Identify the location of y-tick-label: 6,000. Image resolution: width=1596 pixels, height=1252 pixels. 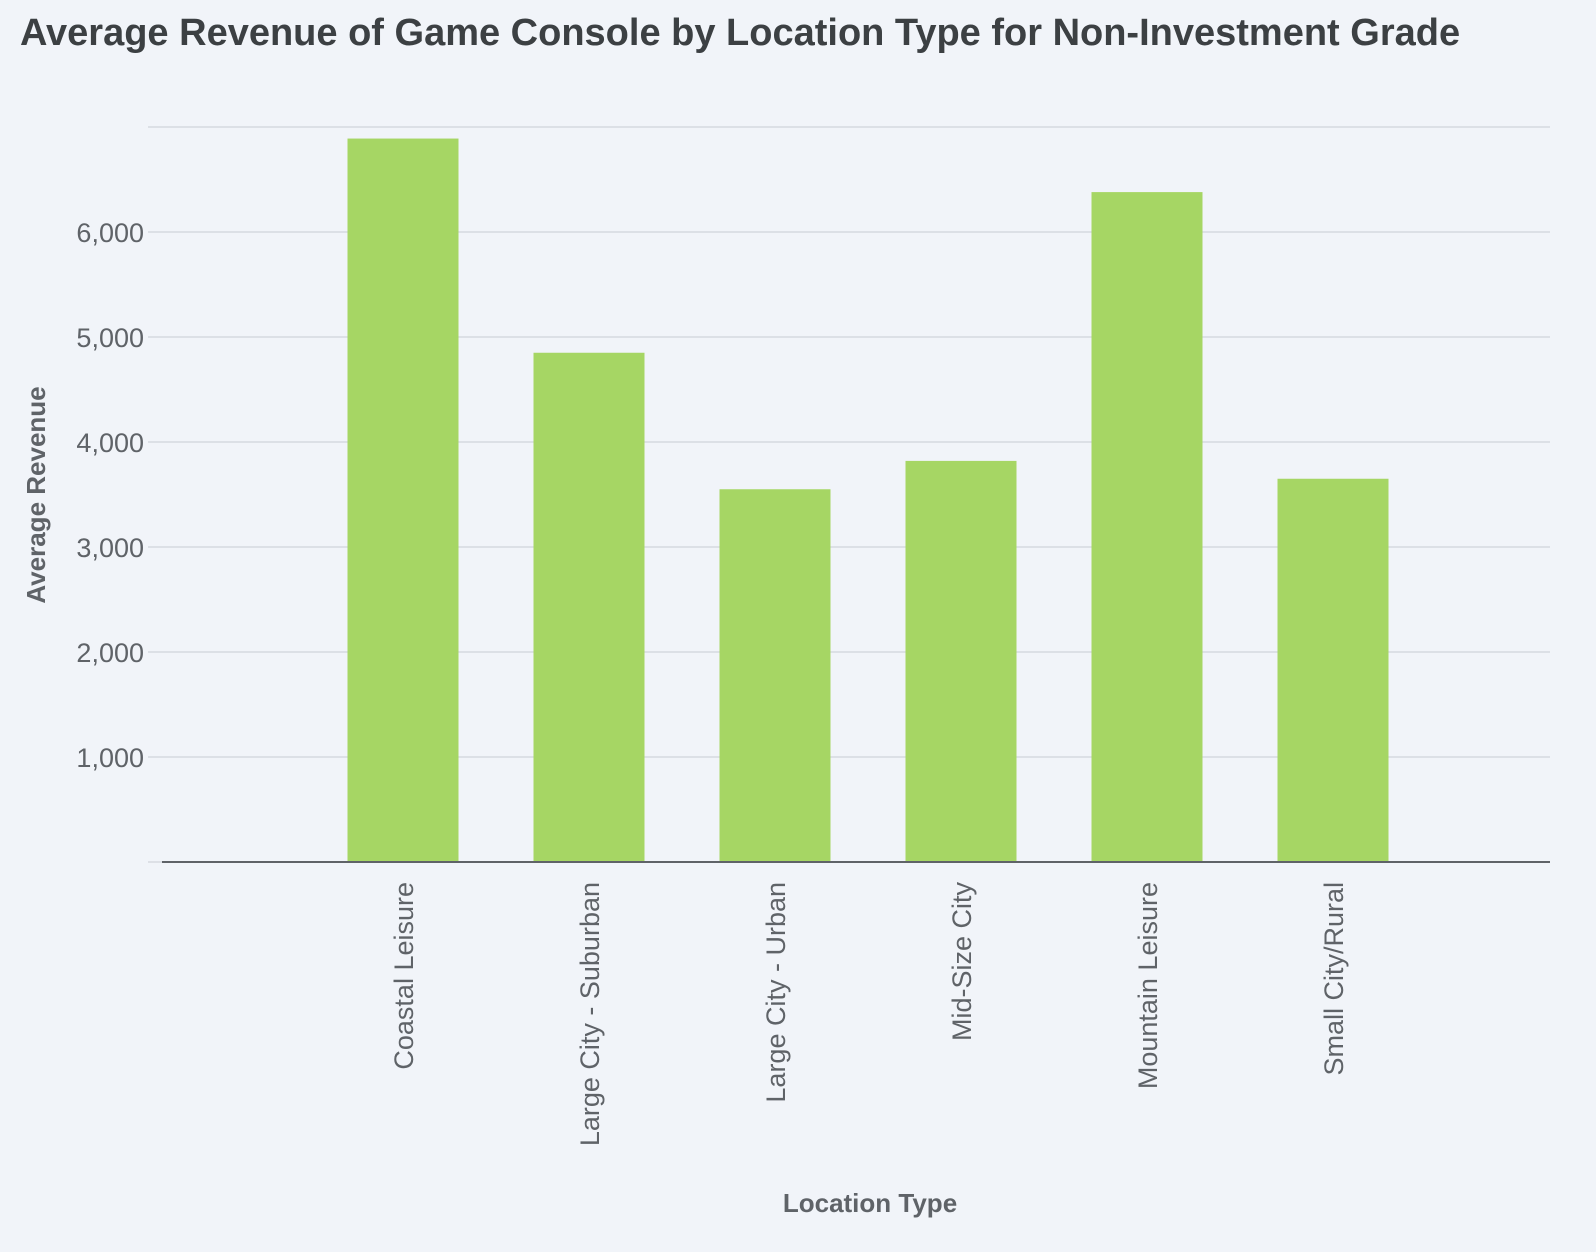
(110, 233).